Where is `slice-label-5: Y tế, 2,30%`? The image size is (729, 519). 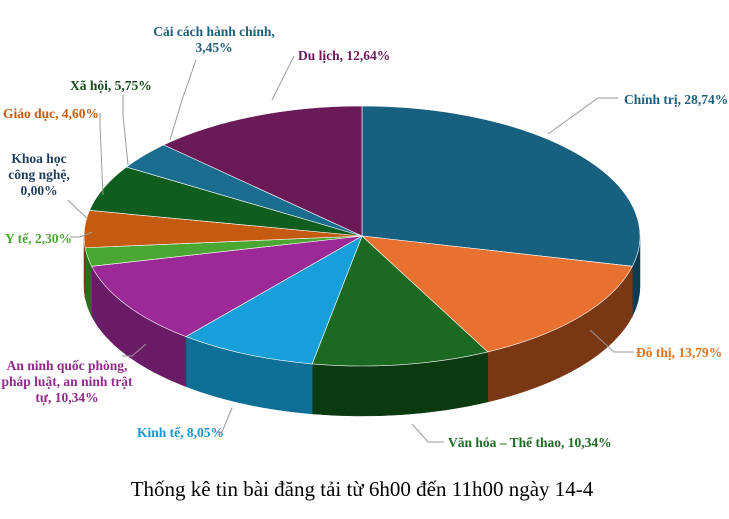
slice-label-5: Y tế, 2,30% is located at coordinates (38, 238).